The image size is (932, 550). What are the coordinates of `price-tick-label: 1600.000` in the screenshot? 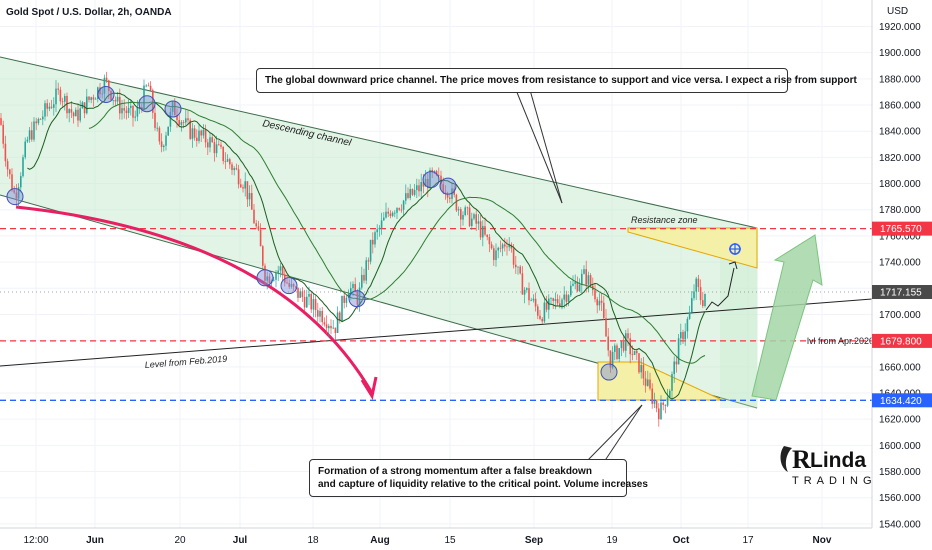 It's located at (900, 446).